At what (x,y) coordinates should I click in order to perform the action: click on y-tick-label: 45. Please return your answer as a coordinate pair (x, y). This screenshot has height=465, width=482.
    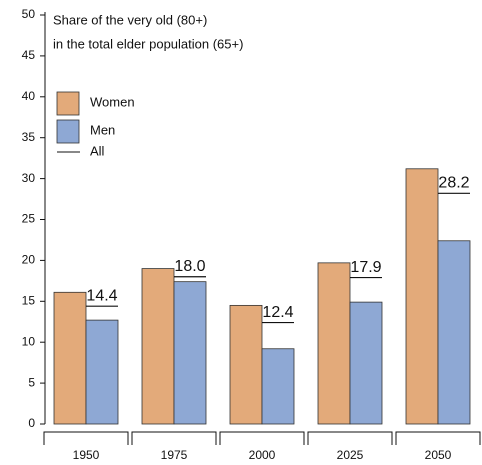
    Looking at the image, I should click on (29, 55).